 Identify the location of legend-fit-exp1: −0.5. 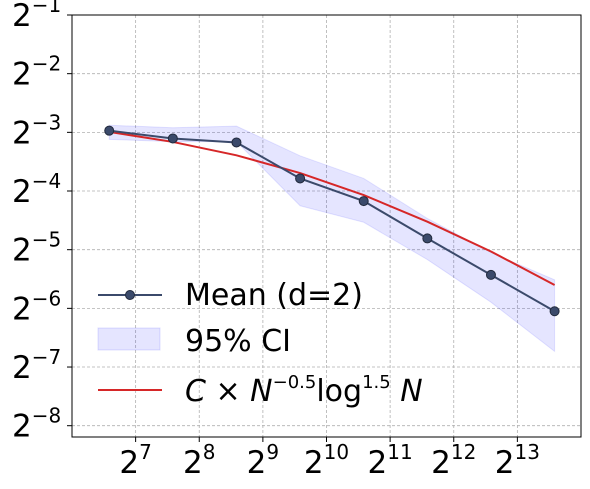
(295, 382).